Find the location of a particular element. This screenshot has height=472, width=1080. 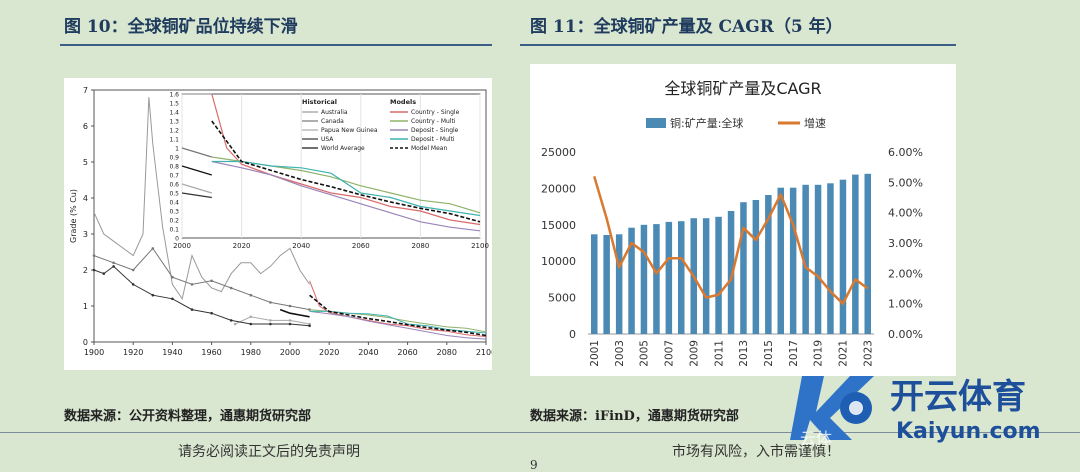

x-tick-label: 1980 is located at coordinates (251, 352).